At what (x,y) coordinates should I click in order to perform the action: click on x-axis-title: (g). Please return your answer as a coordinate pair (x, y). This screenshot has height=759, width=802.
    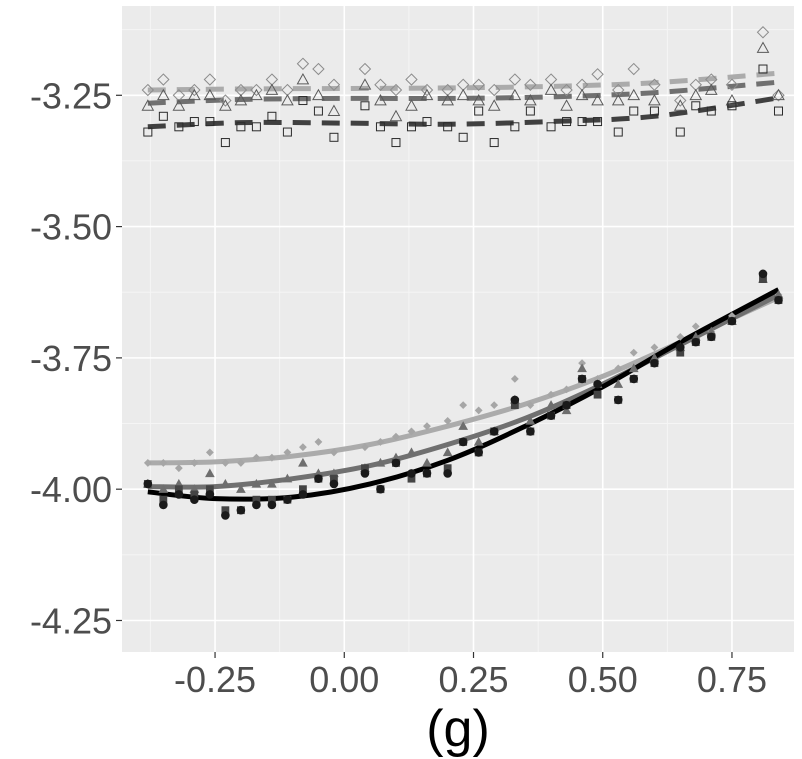
    Looking at the image, I should click on (458, 729).